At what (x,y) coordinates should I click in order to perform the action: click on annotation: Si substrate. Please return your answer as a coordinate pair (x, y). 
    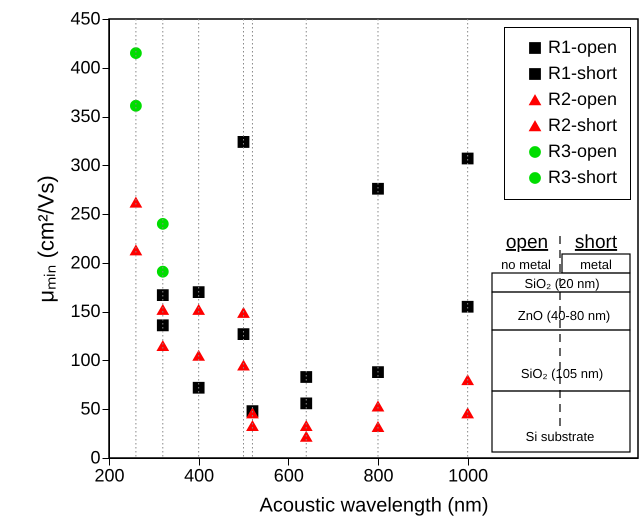
    Looking at the image, I should click on (560, 436).